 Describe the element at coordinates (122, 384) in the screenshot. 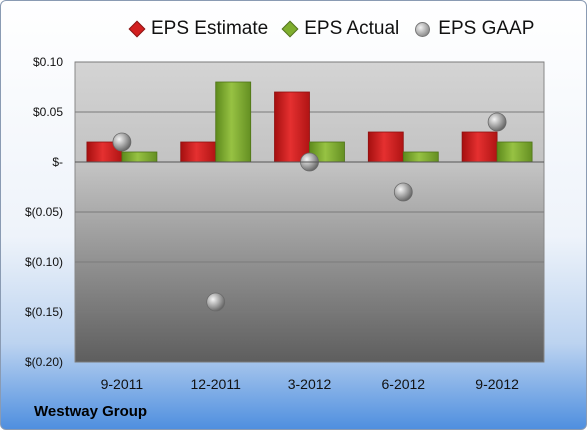

I see `x-tick-label: 9-2011` at that location.